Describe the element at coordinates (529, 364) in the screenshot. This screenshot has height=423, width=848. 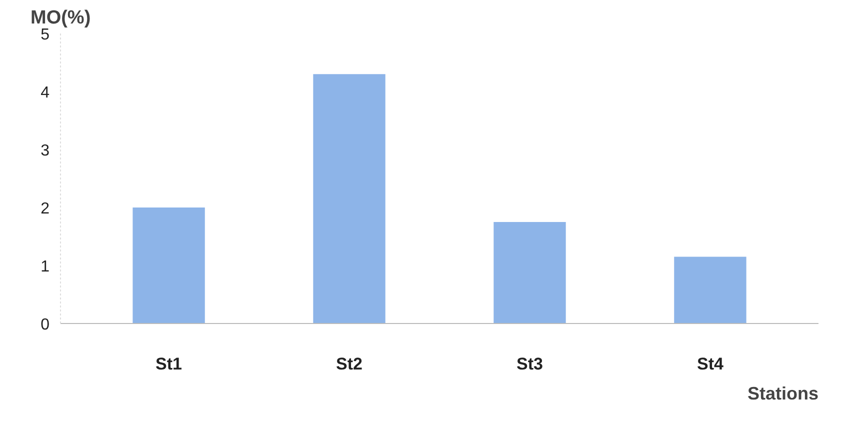
I see `x-tick-label: St3` at that location.